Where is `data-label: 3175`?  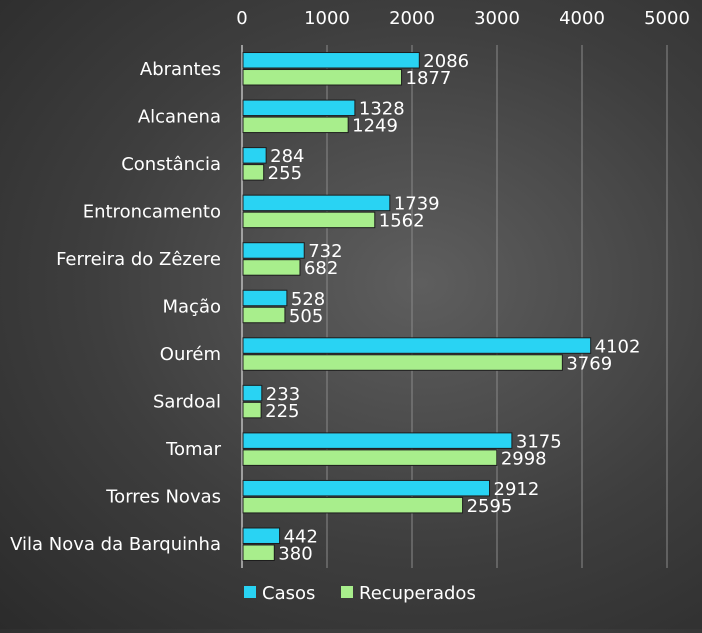 data-label: 3175 is located at coordinates (539, 441).